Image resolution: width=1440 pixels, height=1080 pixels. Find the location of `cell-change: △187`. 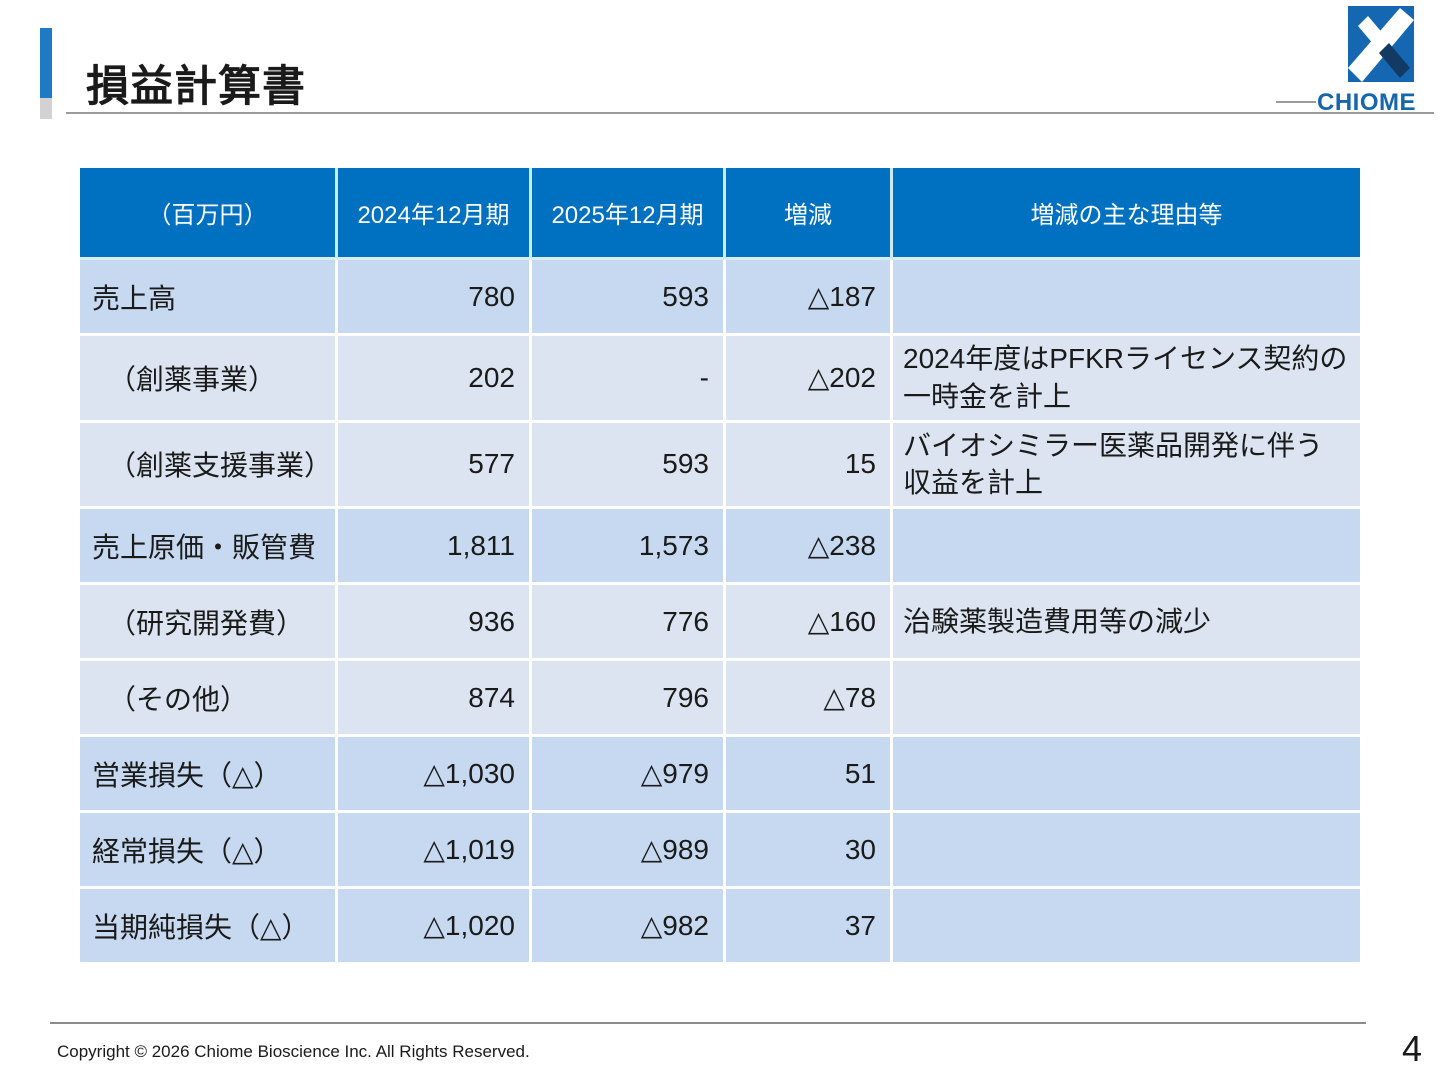

cell-change: △187 is located at coordinates (809, 298).